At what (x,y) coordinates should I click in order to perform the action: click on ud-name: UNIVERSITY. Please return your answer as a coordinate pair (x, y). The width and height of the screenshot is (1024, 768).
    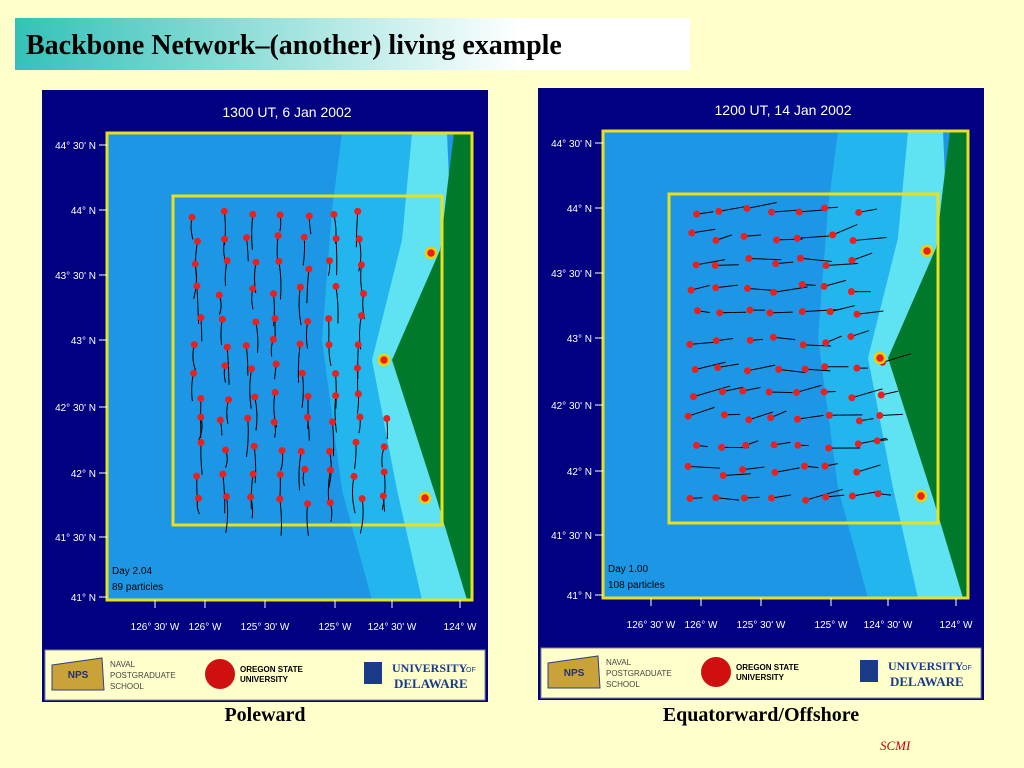
    Looking at the image, I should click on (430, 668).